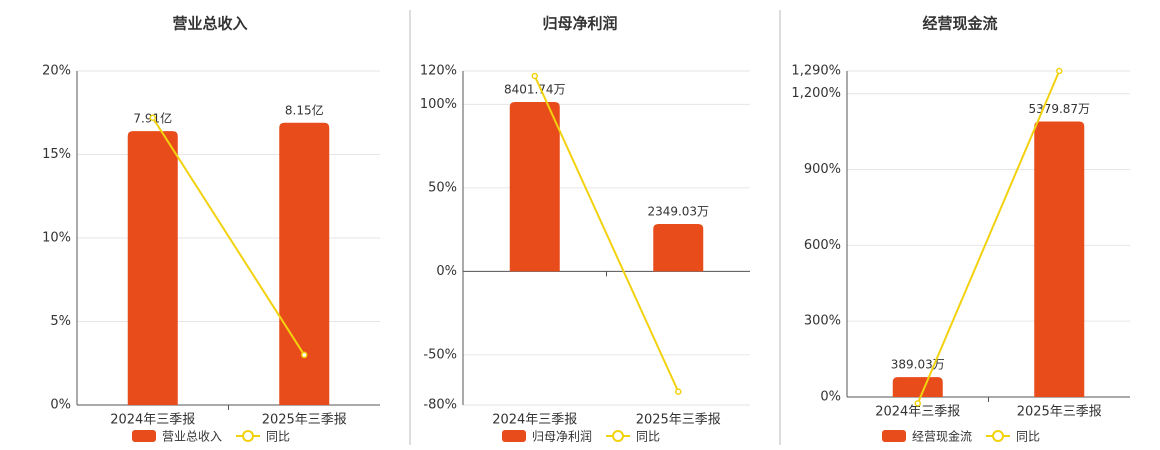 Image resolution: width=1160 pixels, height=450 pixels. What do you see at coordinates (918, 365) in the screenshot?
I see `value-label: 389.03万` at bounding box center [918, 365].